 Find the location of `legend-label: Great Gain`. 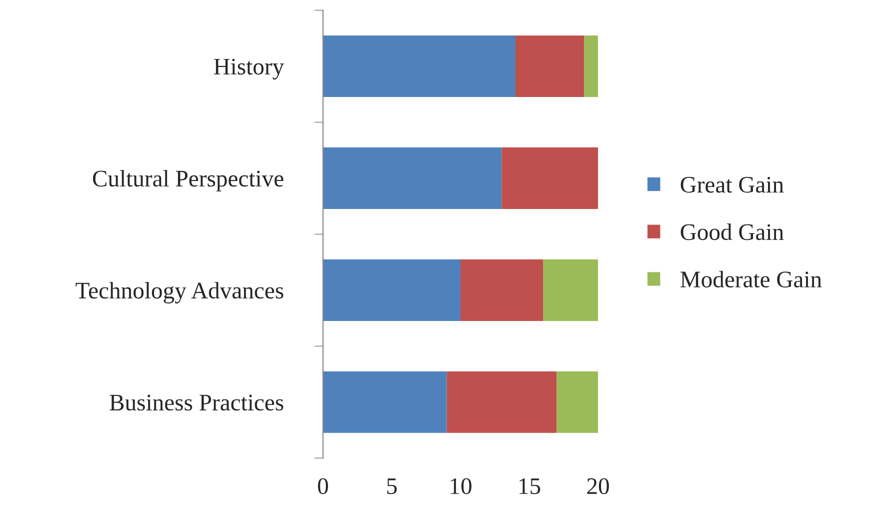

legend-label: Great Gain is located at coordinates (732, 184).